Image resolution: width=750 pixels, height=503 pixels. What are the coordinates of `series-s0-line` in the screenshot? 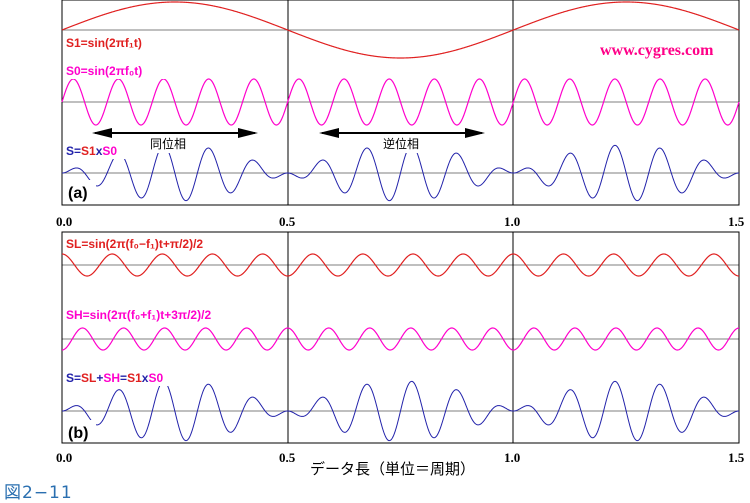 It's located at (400, 102).